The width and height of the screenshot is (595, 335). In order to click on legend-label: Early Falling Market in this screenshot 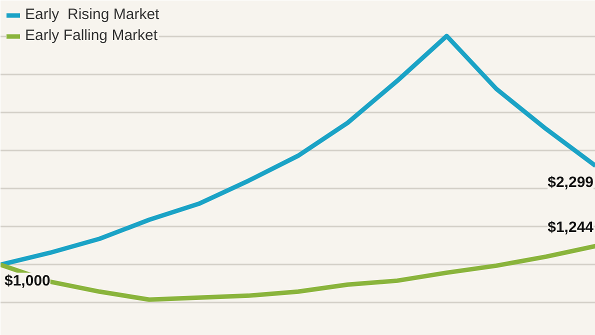, I will do `click(91, 35)`.